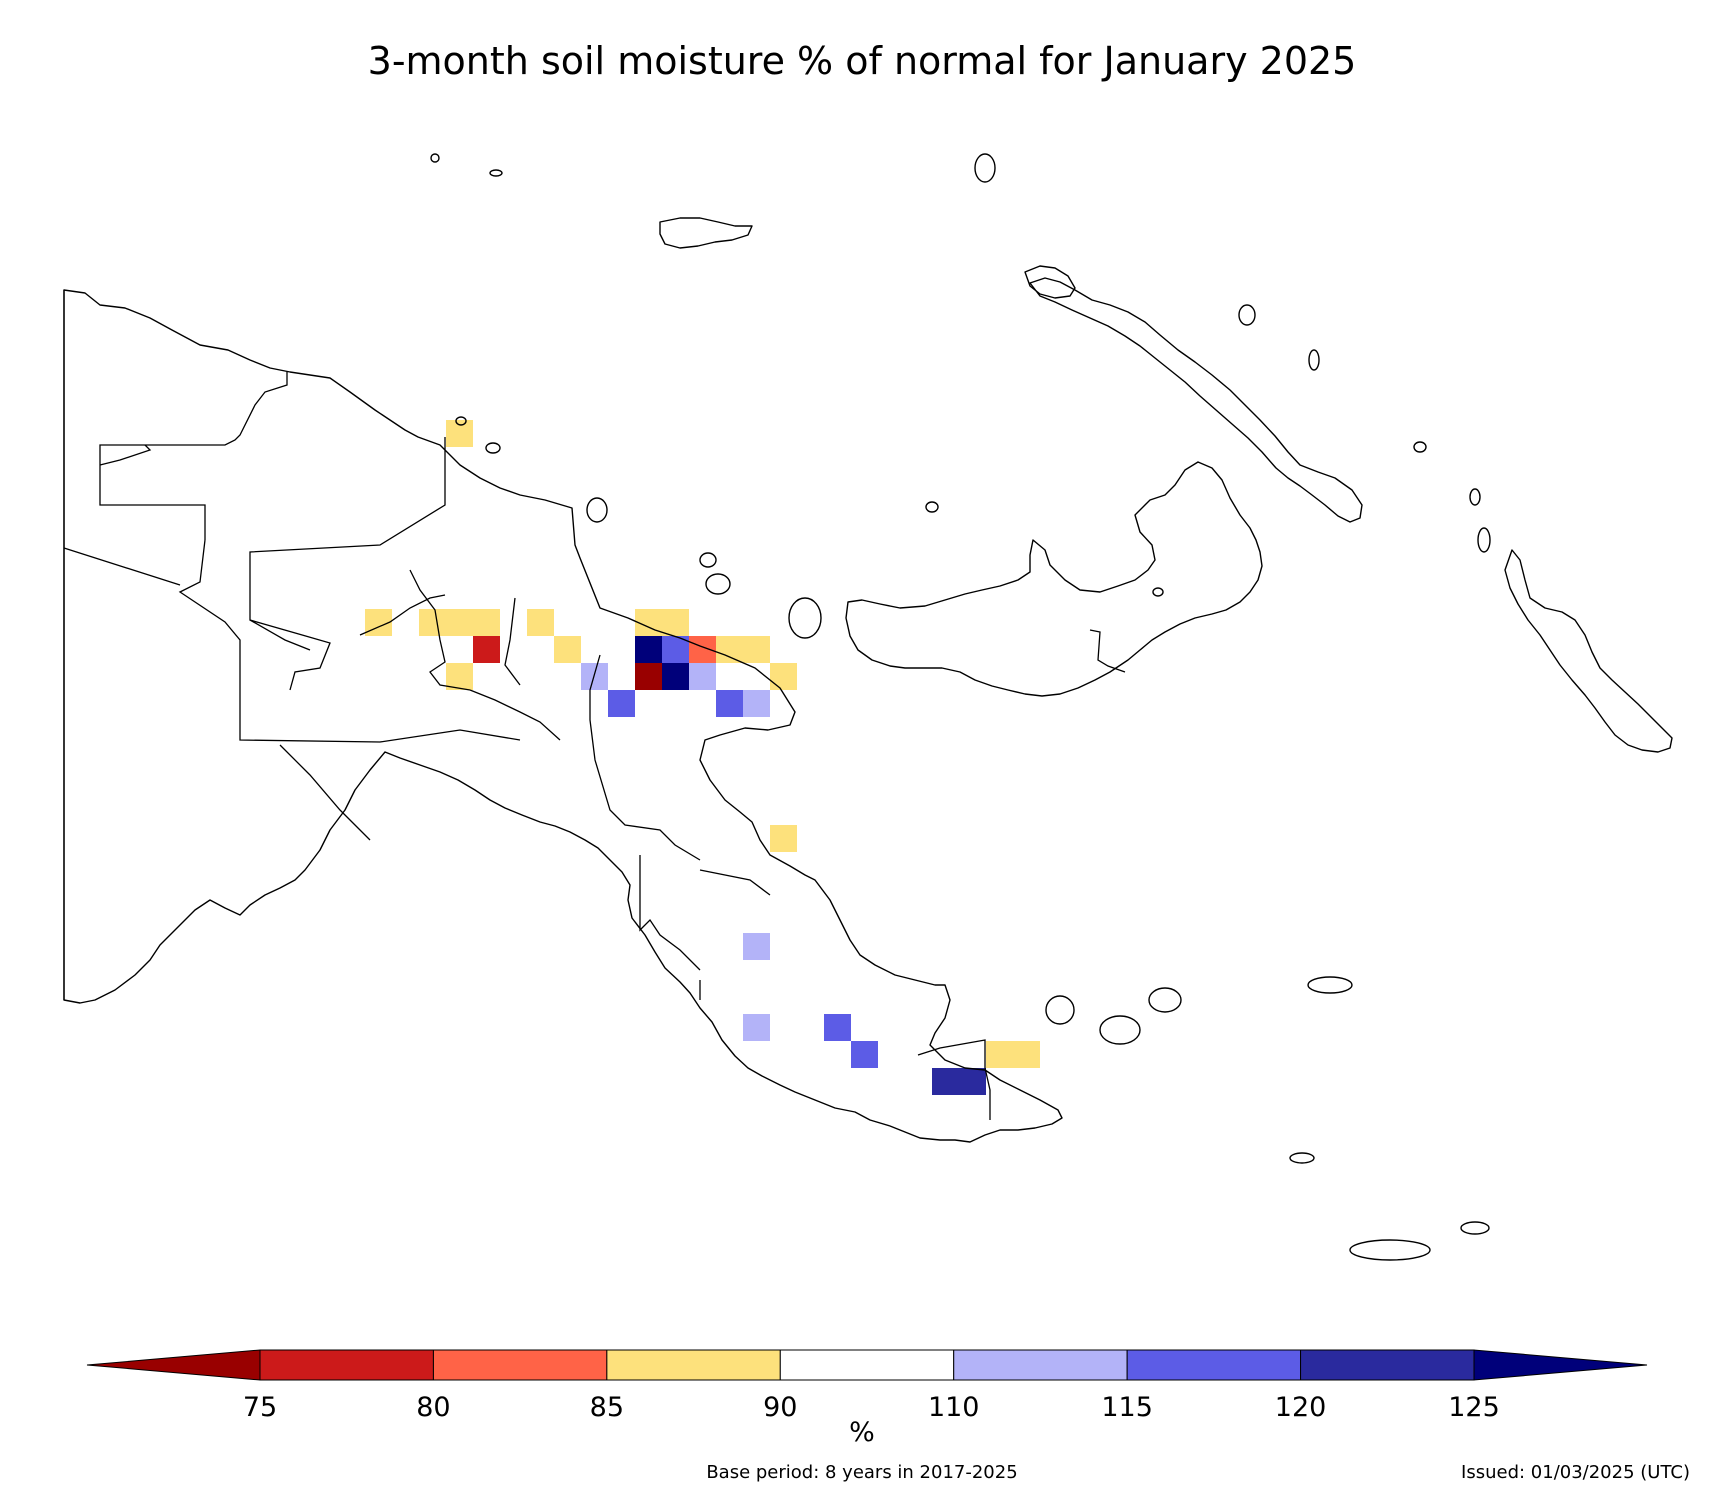 The height and width of the screenshot is (1494, 1724). What do you see at coordinates (861, 1472) in the screenshot?
I see `base-period-note: Base period: 8 years in 2017-2025` at bounding box center [861, 1472].